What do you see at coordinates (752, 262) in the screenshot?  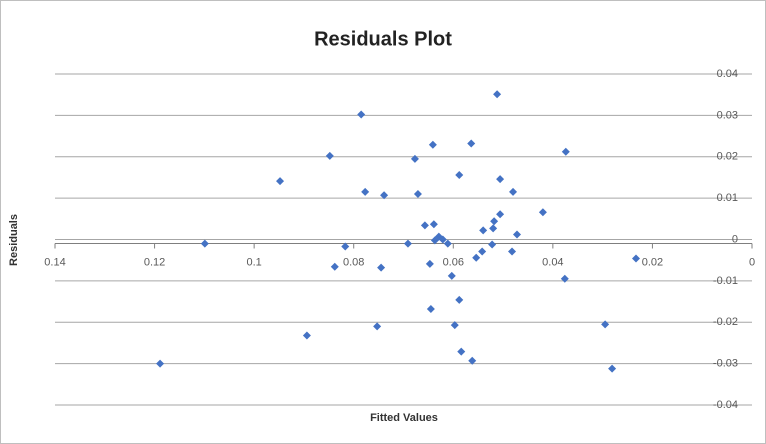 I see `x-tick-label: 0` at bounding box center [752, 262].